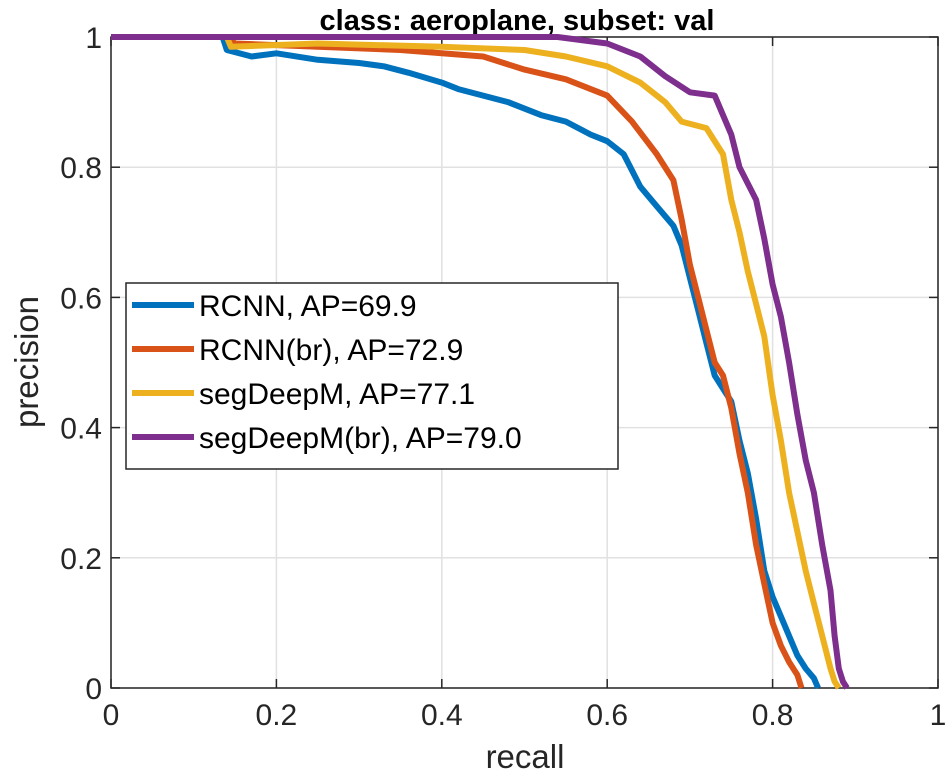  Describe the element at coordinates (81, 429) in the screenshot. I see `y-tick-label: 0.4` at that location.